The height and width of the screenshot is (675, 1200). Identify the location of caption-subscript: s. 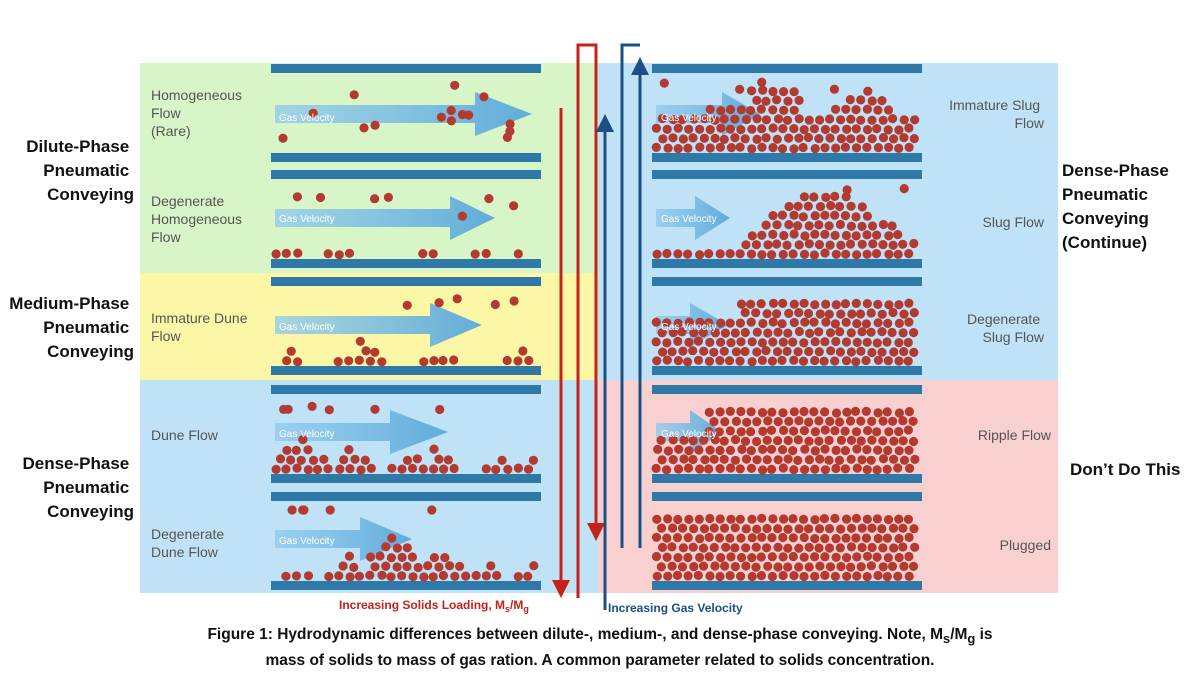
(947, 639).